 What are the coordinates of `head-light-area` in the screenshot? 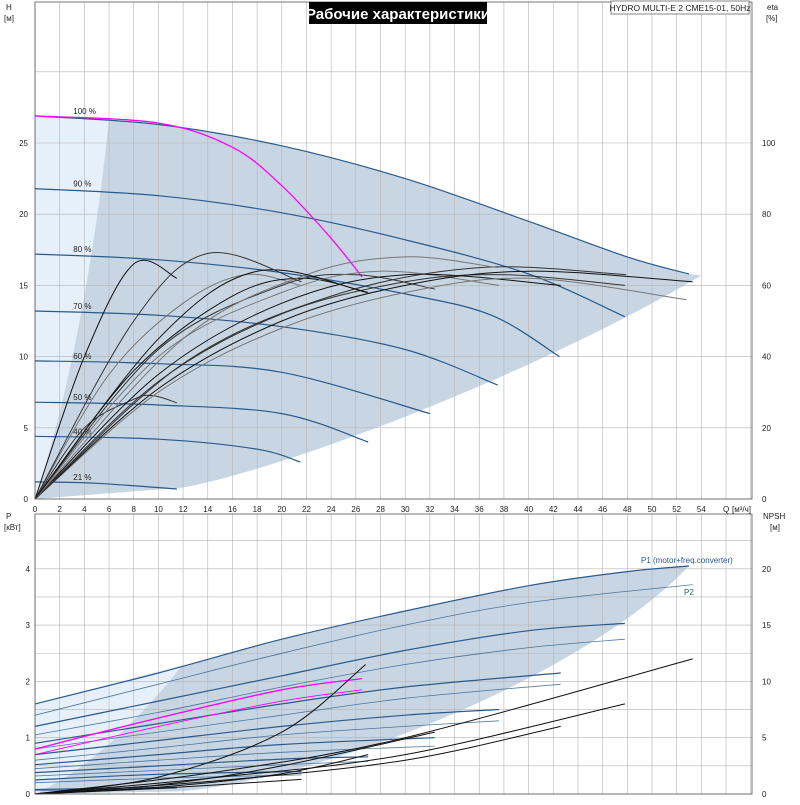 It's located at (72, 307).